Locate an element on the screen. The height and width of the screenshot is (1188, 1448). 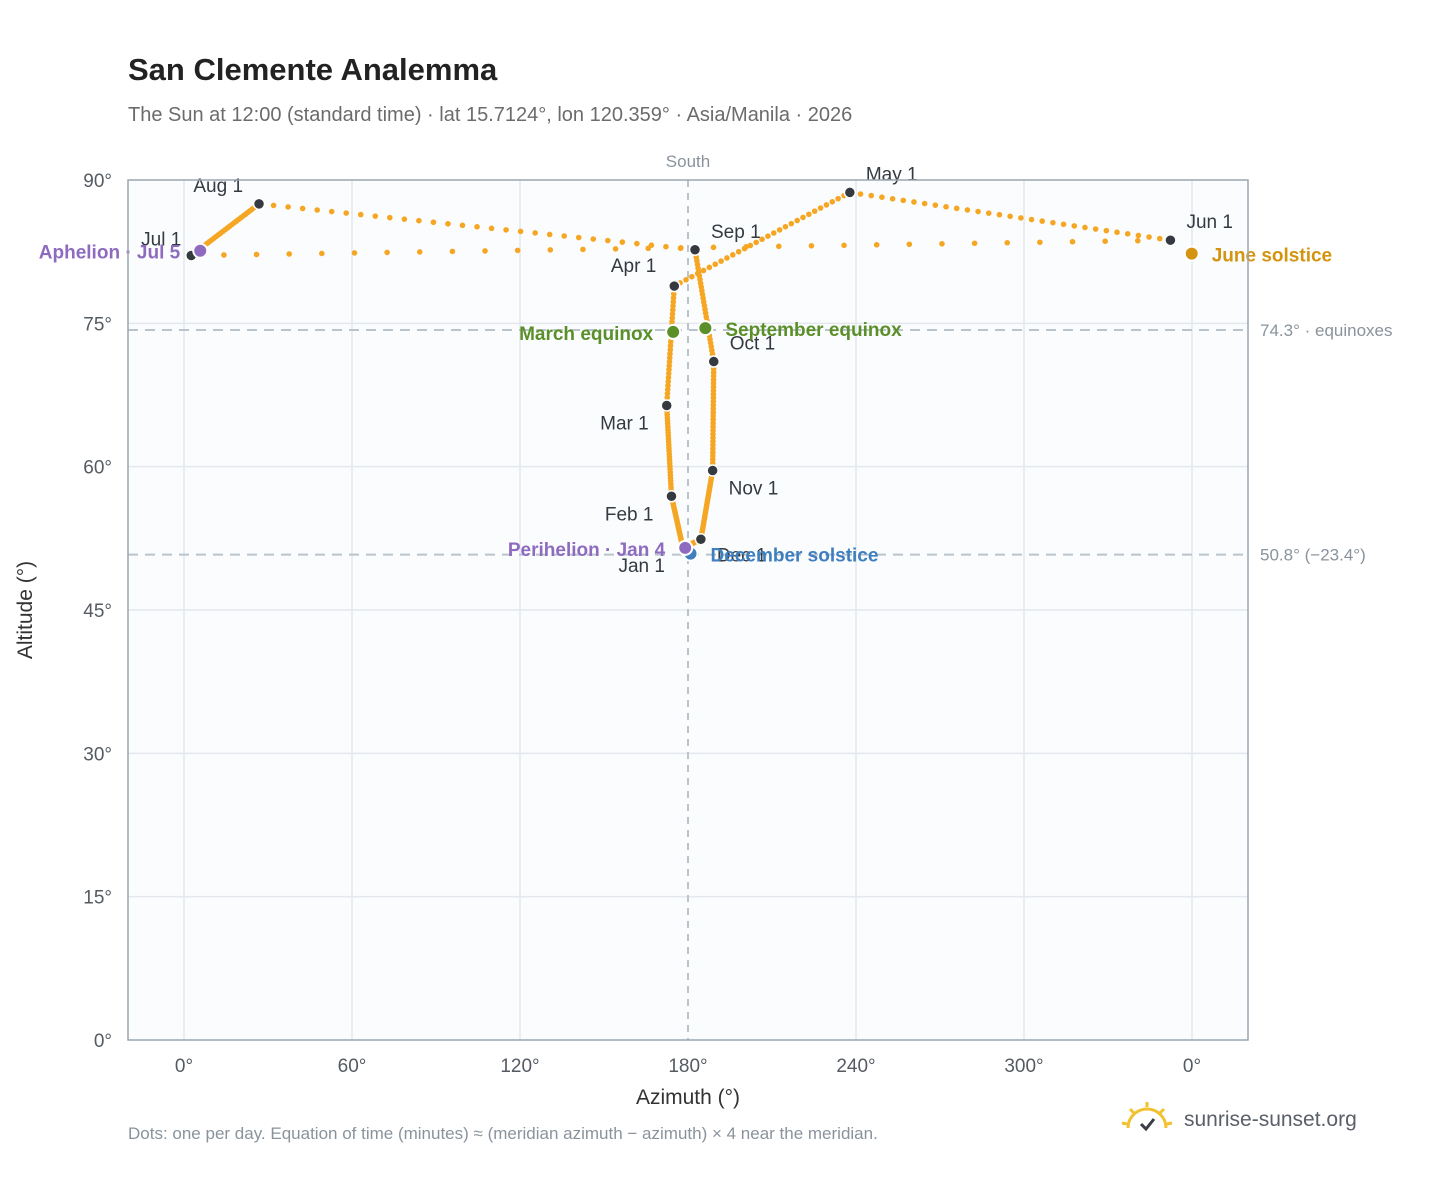
month-label: Dec 1 is located at coordinates (742, 555).